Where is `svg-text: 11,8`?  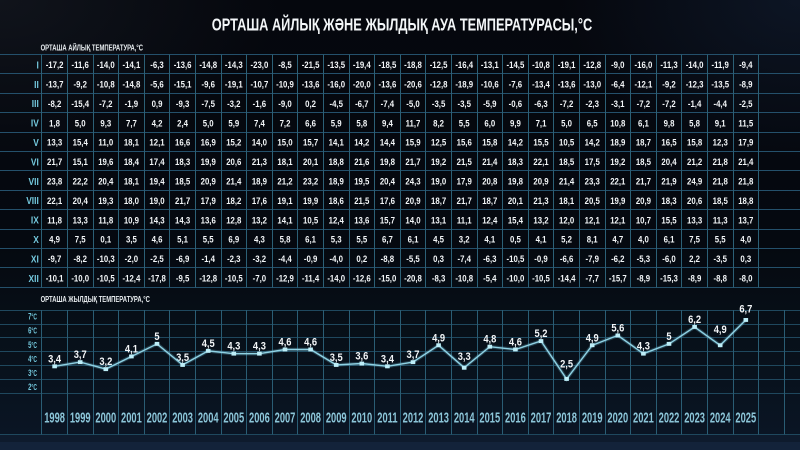 svg-text: 11,8 is located at coordinates (105, 220).